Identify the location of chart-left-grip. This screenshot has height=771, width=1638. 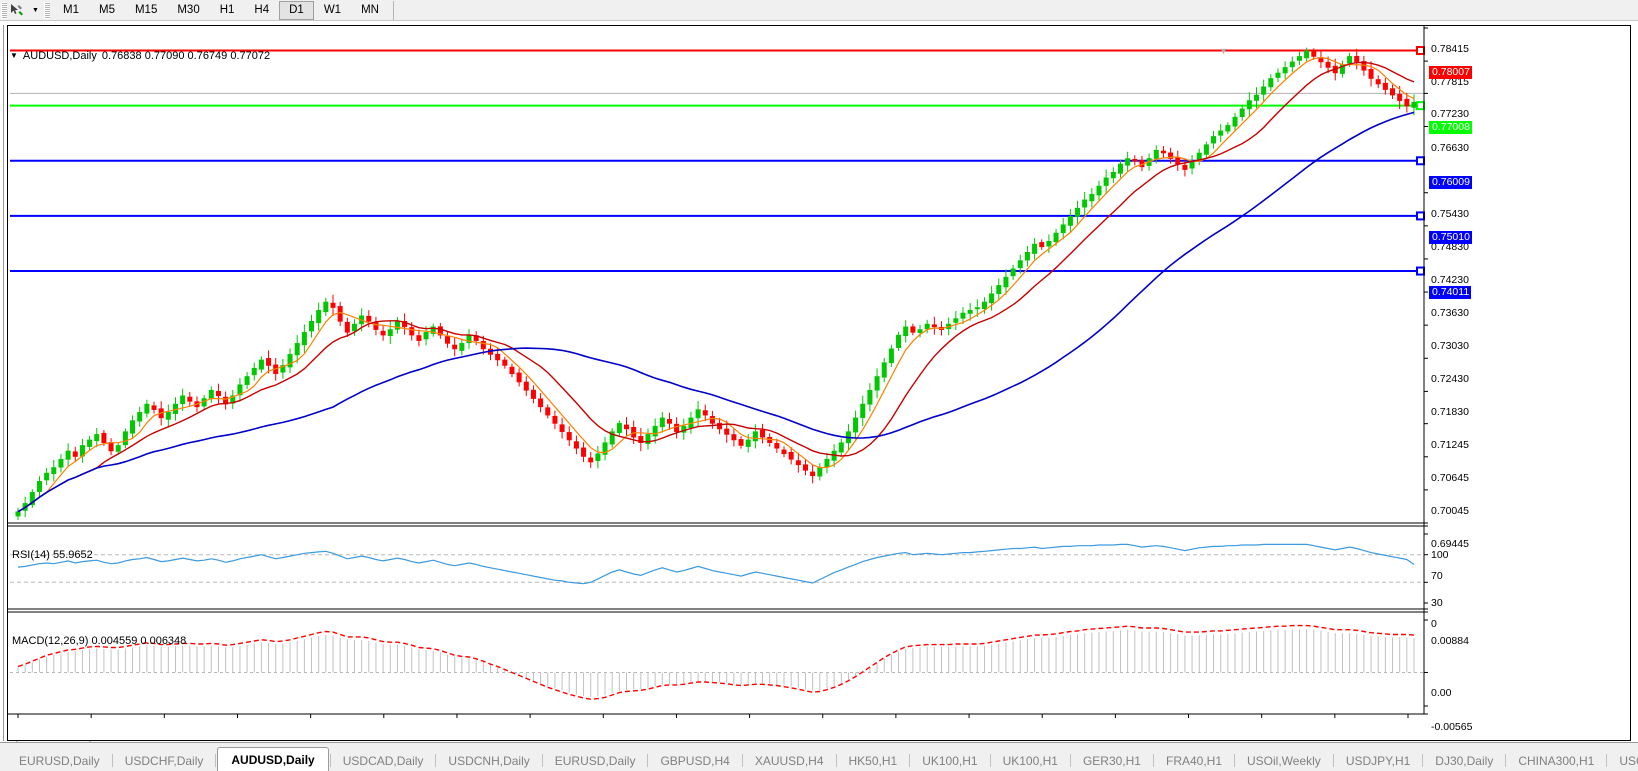
(4, 383).